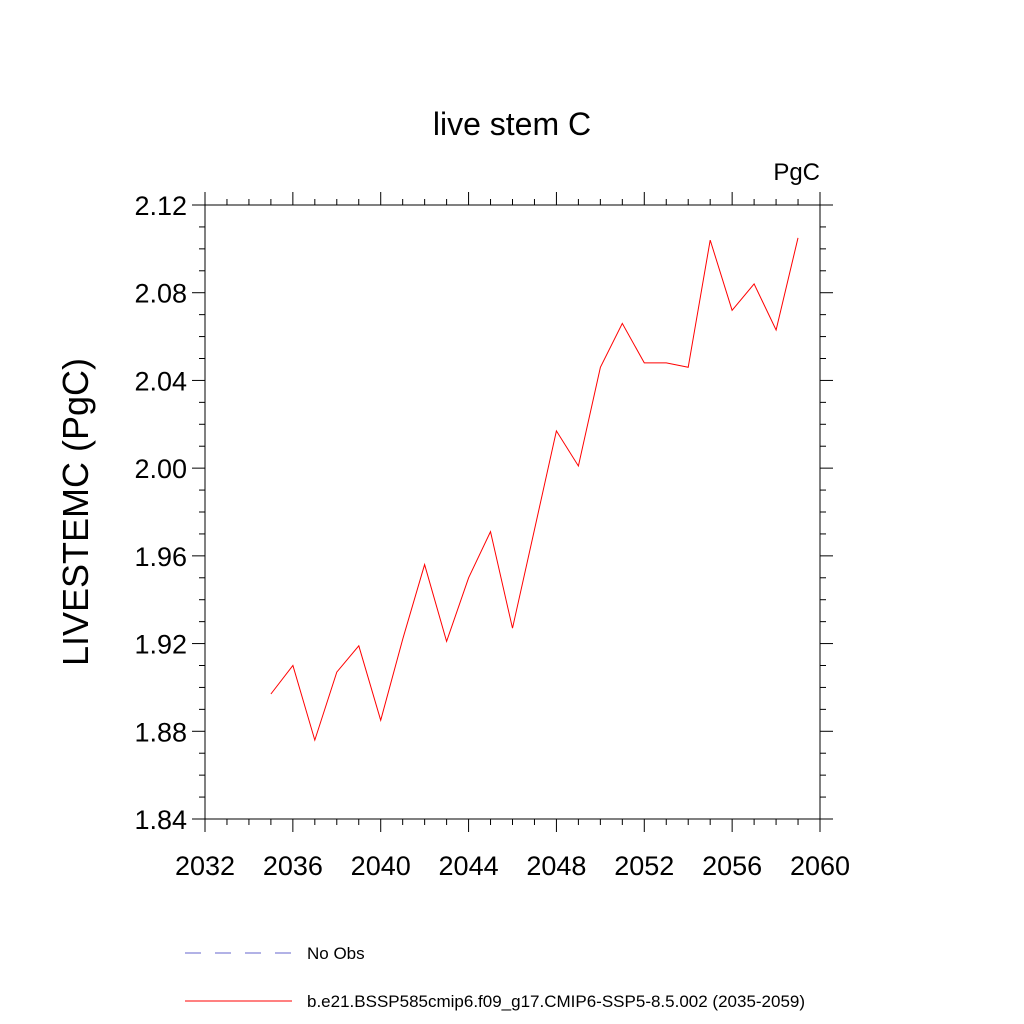  I want to click on x-tick-label: 2048, so click(556, 866).